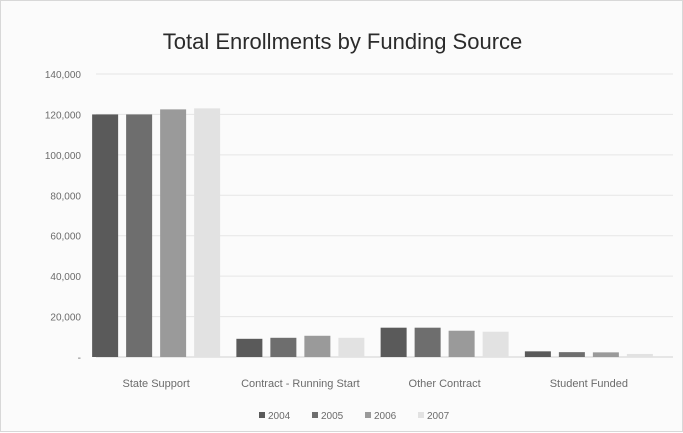  Describe the element at coordinates (63, 156) in the screenshot. I see `y-tick-label: 100,000` at that location.